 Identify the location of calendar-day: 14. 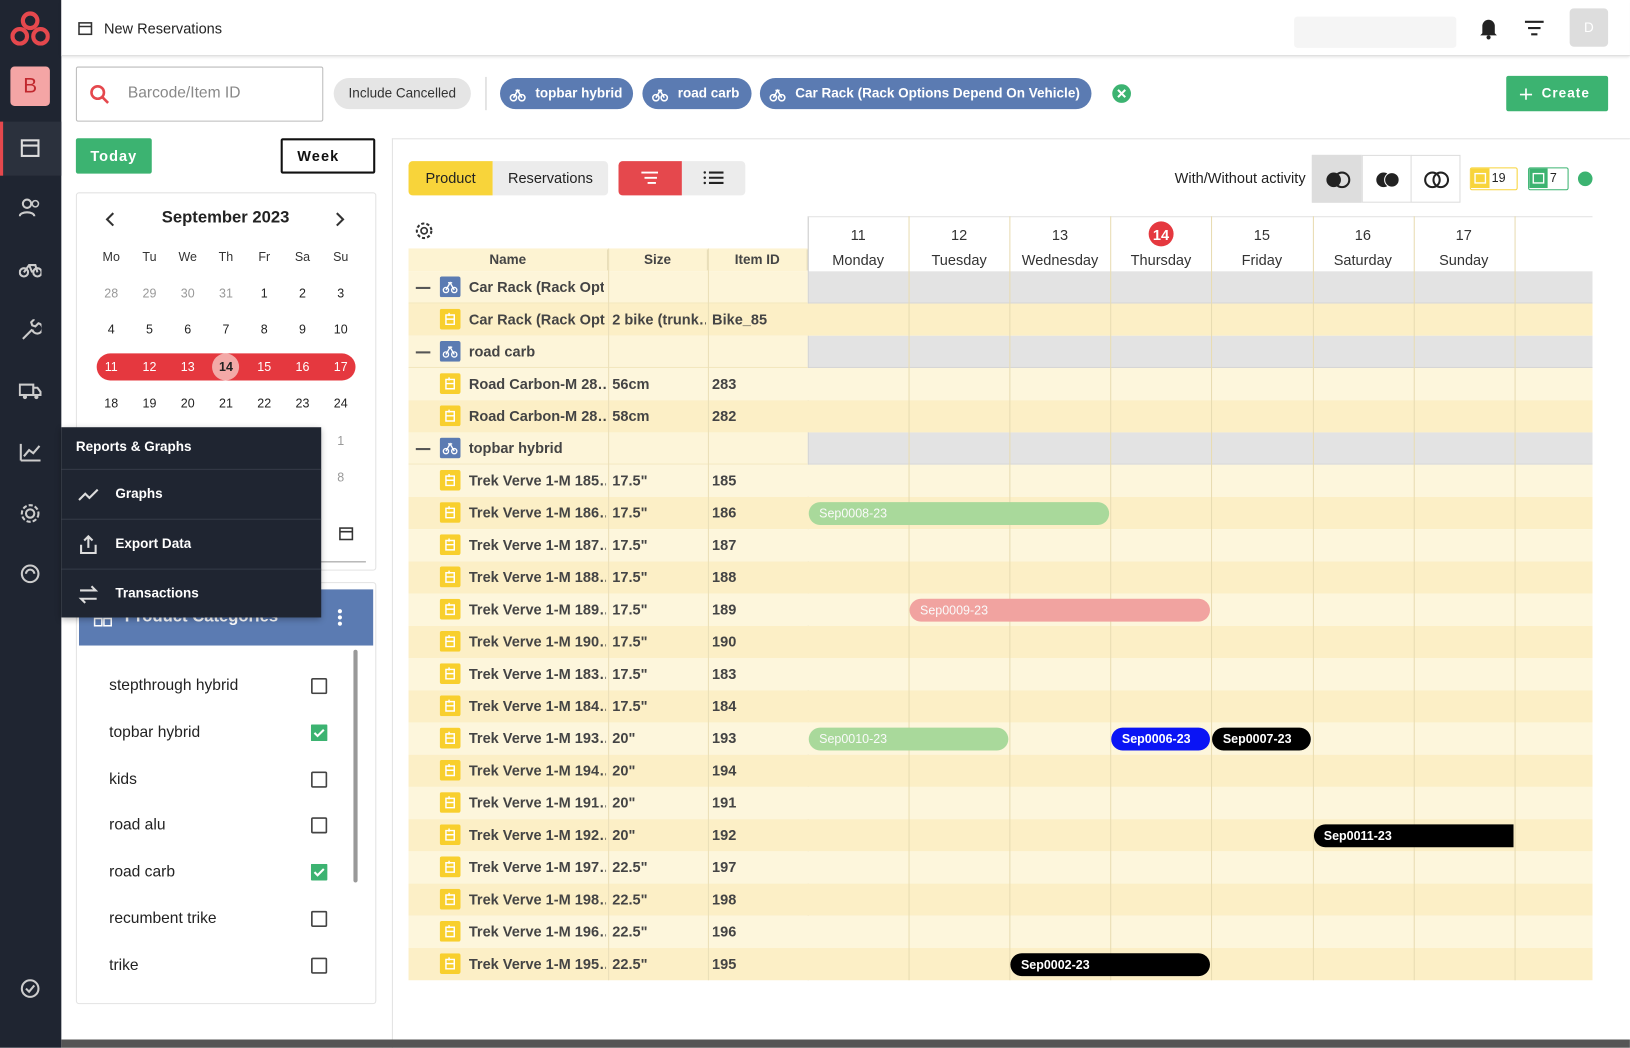
(226, 367).